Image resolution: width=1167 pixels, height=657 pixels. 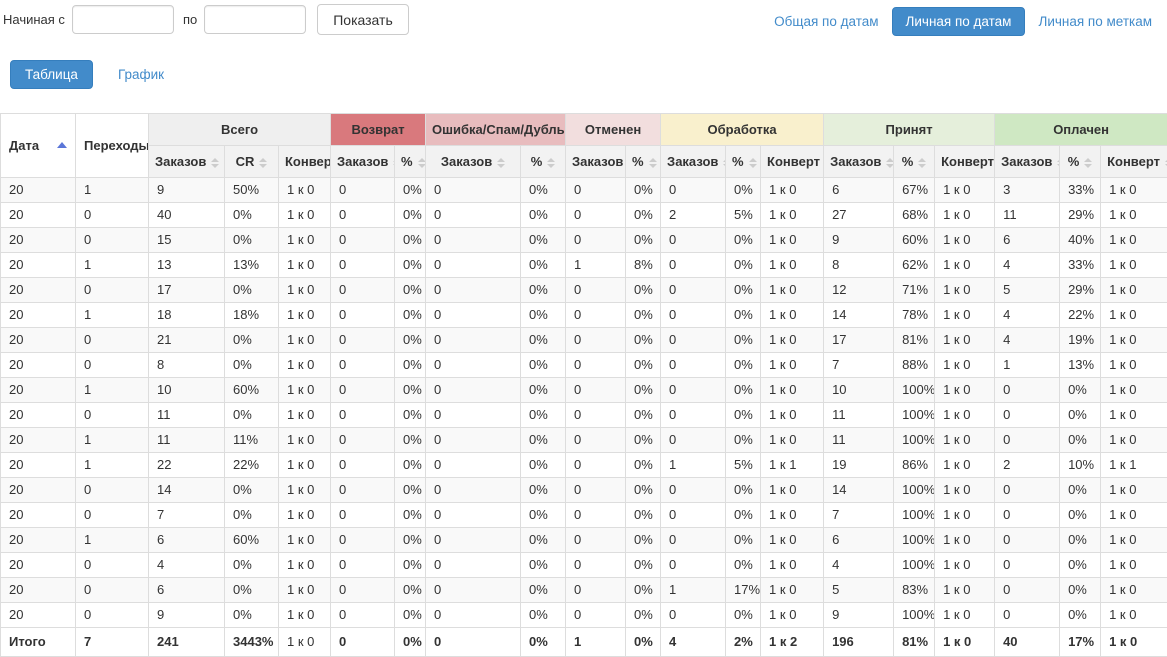 I want to click on subcol-header-1-0: Заказов, so click(x=363, y=162).